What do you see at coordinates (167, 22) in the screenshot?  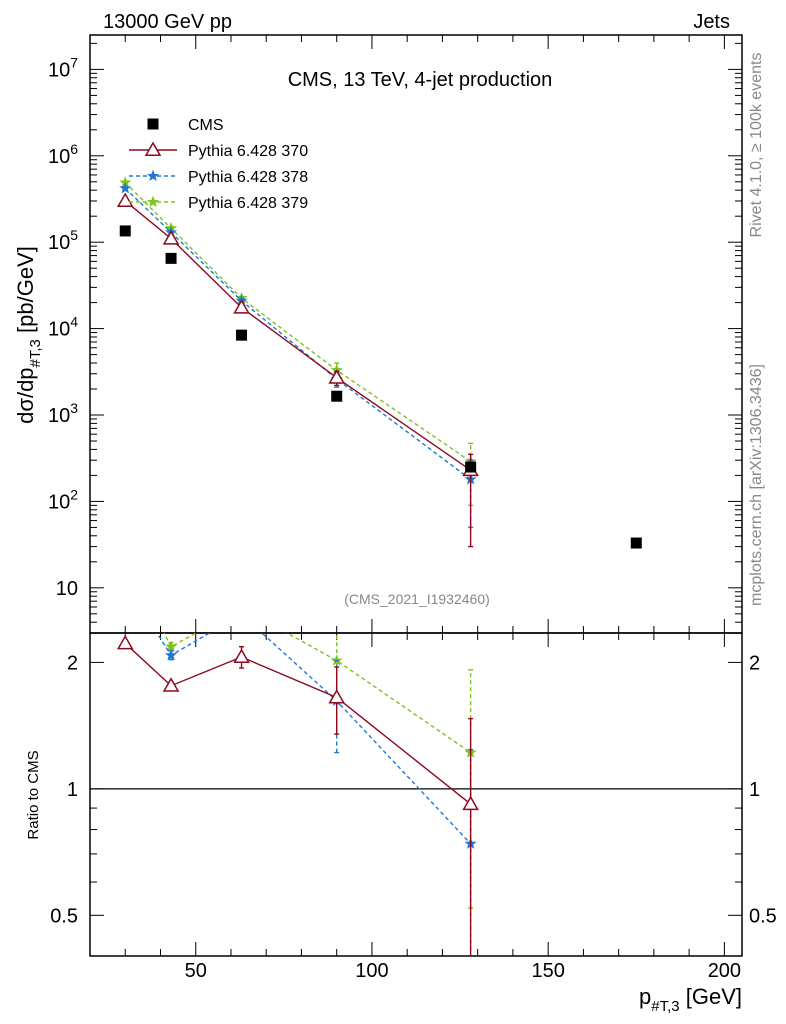 I see `header-left-label: 13000 GeV pp` at bounding box center [167, 22].